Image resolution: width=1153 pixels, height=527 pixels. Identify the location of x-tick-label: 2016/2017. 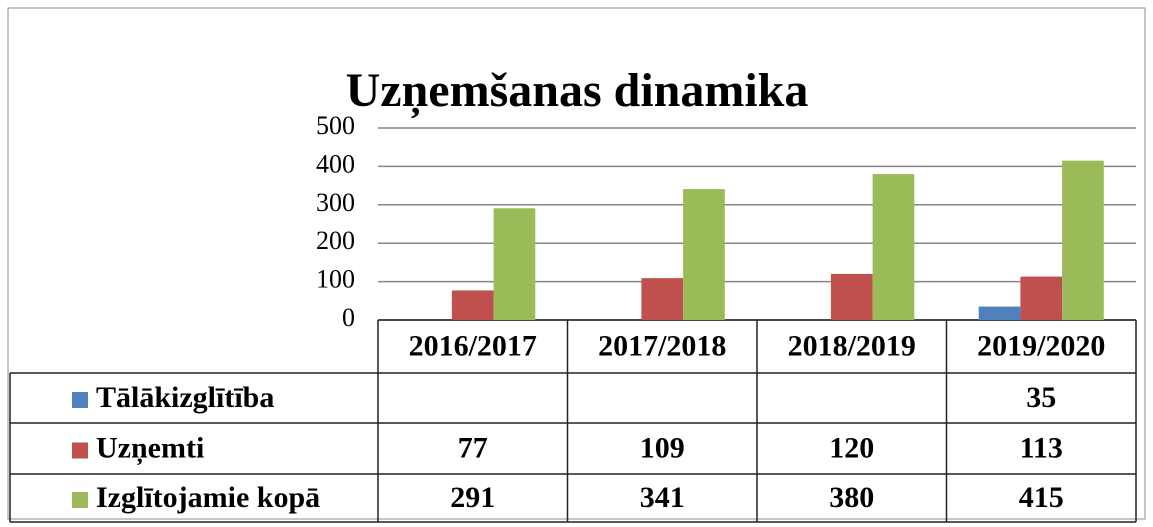
(473, 345).